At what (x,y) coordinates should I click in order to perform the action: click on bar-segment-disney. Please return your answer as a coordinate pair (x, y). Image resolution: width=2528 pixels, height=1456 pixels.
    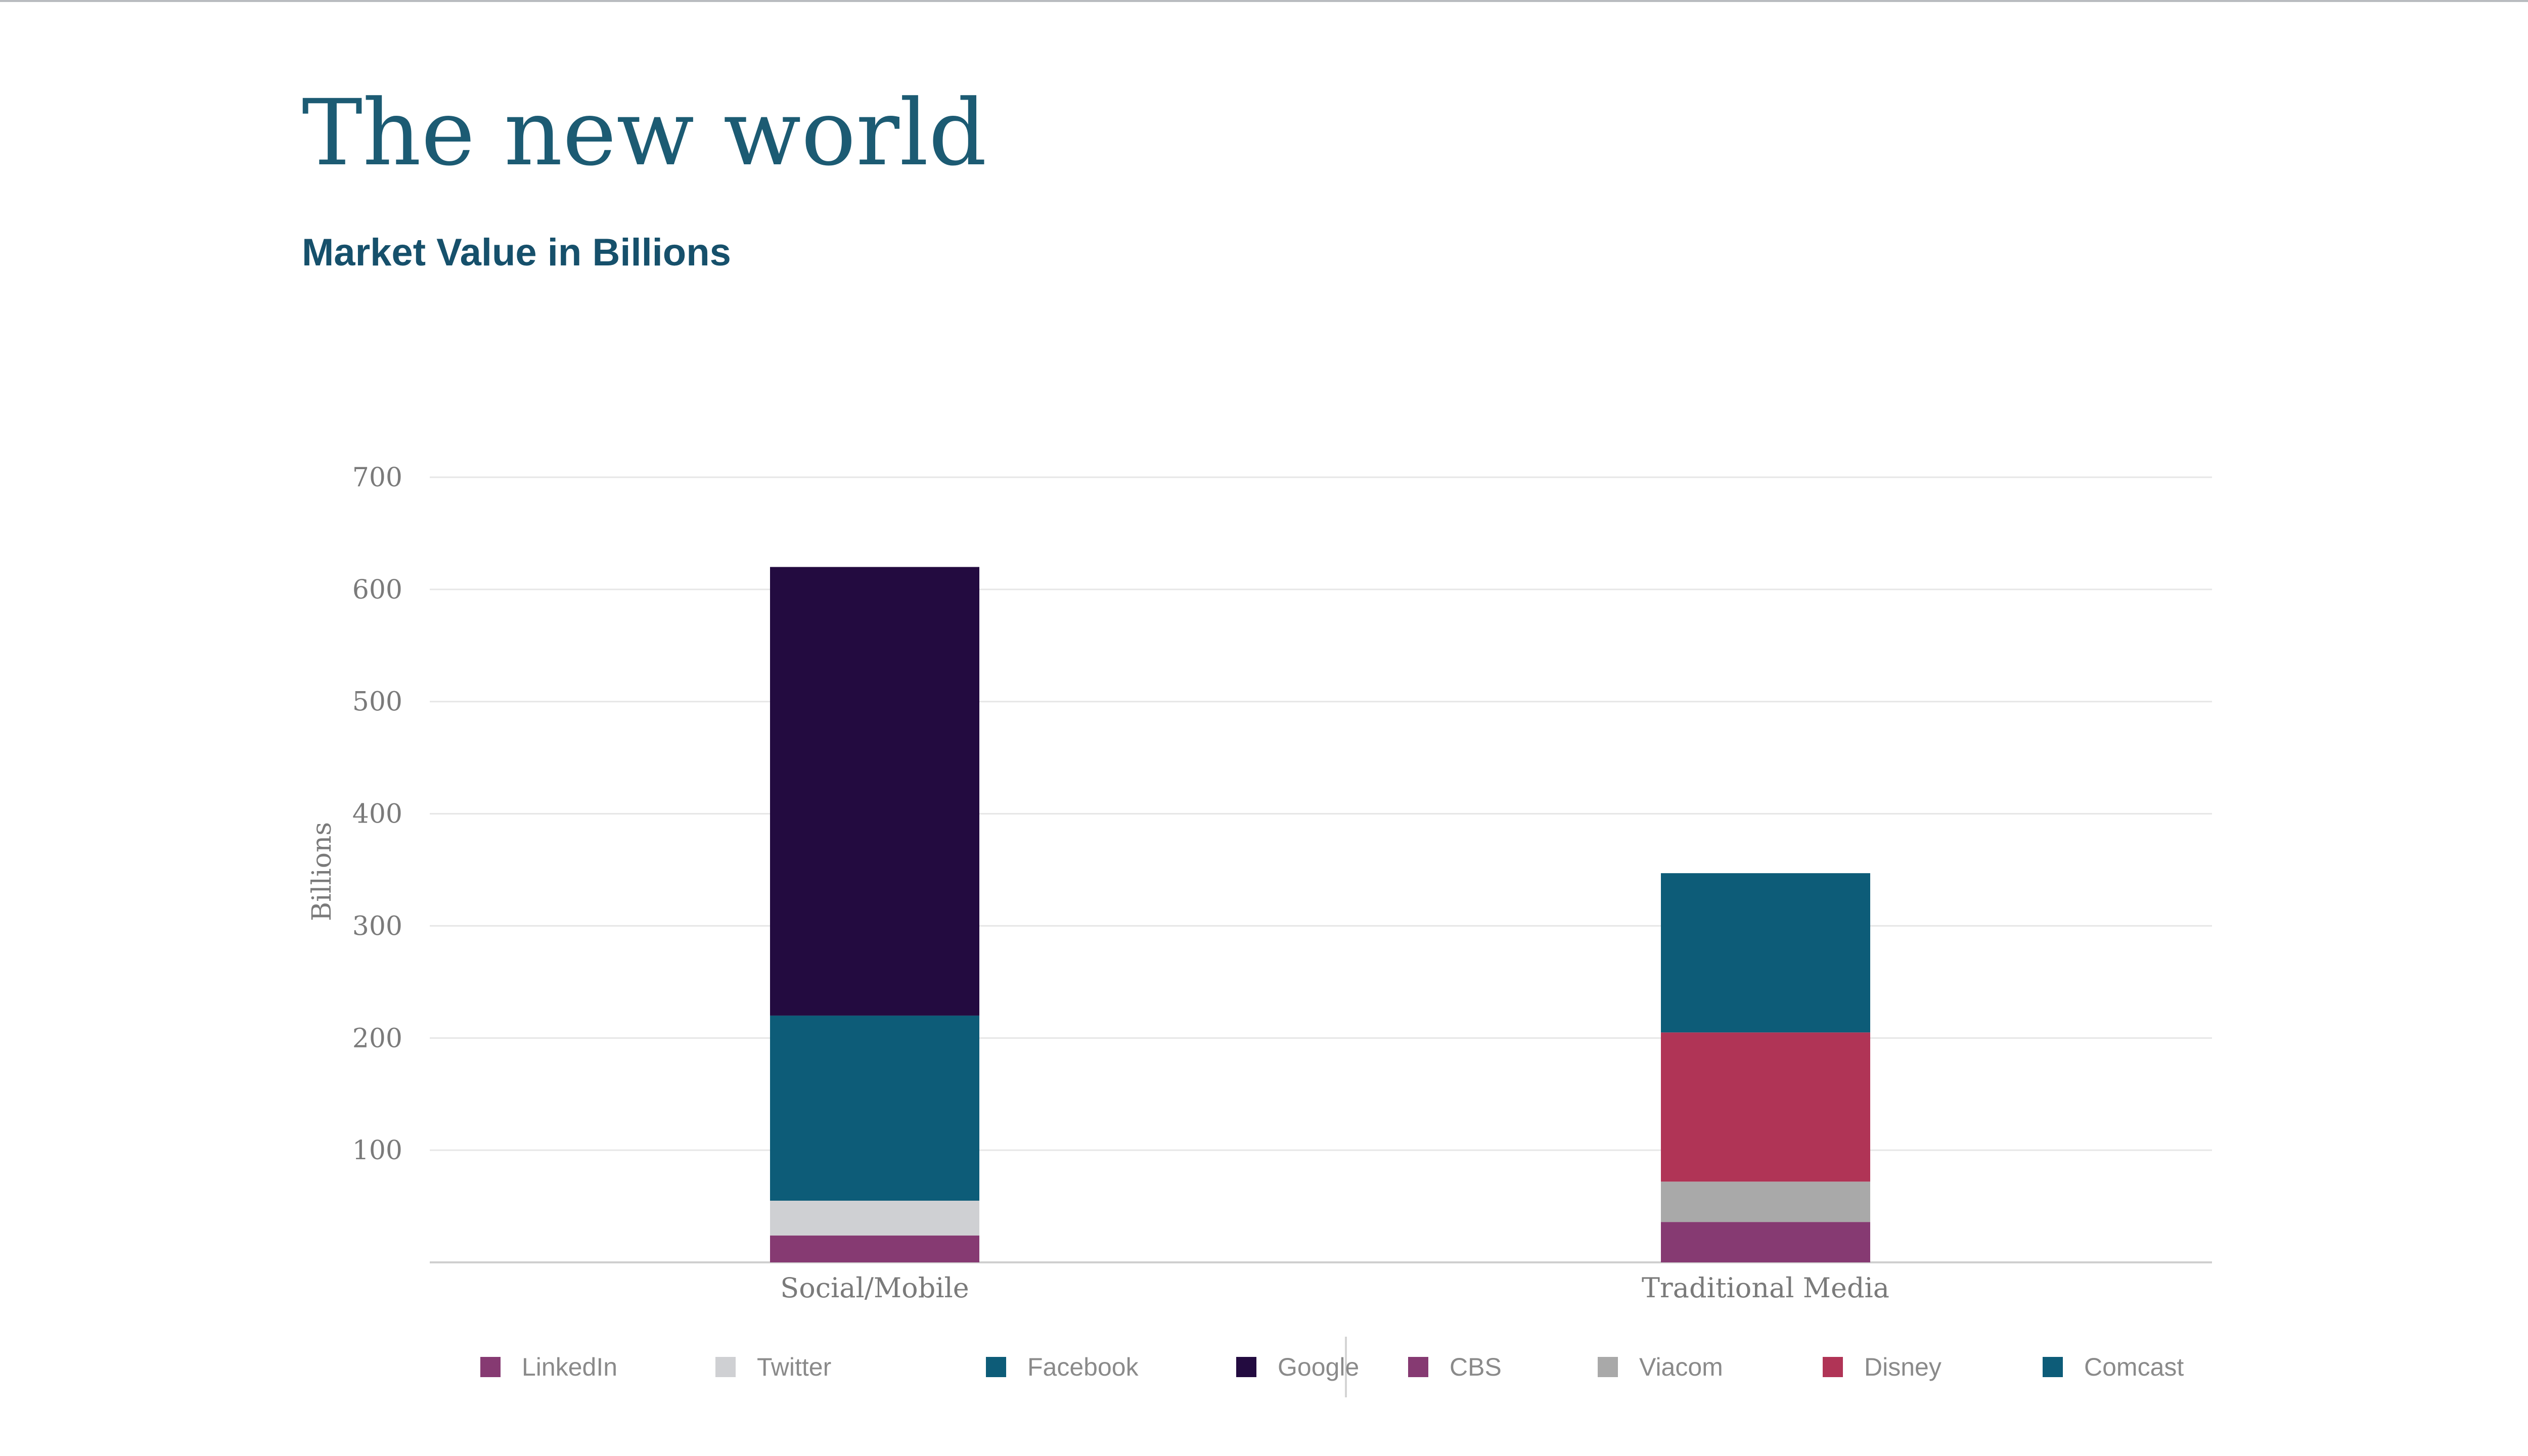
    Looking at the image, I should click on (1766, 1107).